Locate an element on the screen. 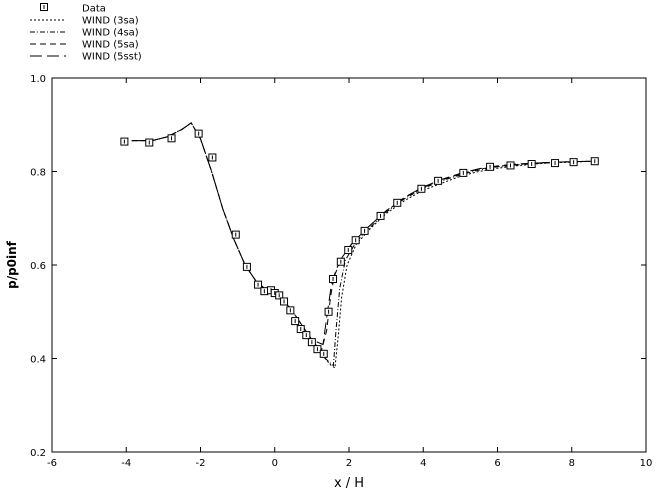 This screenshot has width=659, height=494. x-axis-title: x / H is located at coordinates (349, 483).